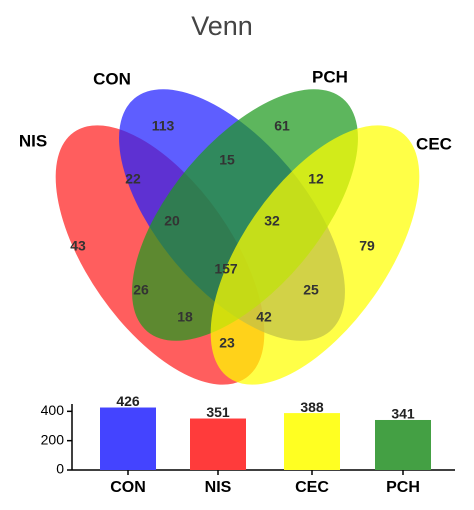 This screenshot has width=474, height=510. Describe the element at coordinates (434, 143) in the screenshot. I see `set-label: CEC` at that location.